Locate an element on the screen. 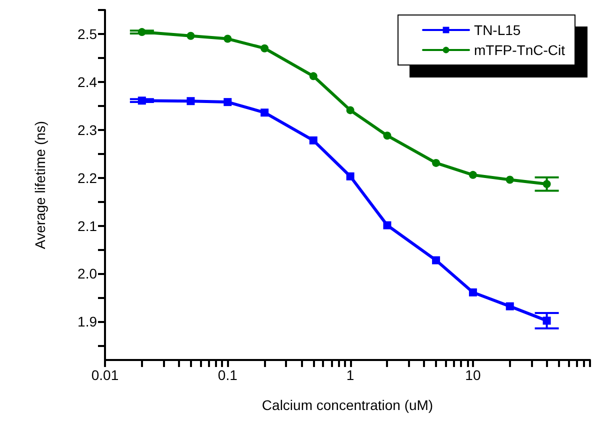  x-axis-title: Calcium concentration (uM) is located at coordinates (348, 405).